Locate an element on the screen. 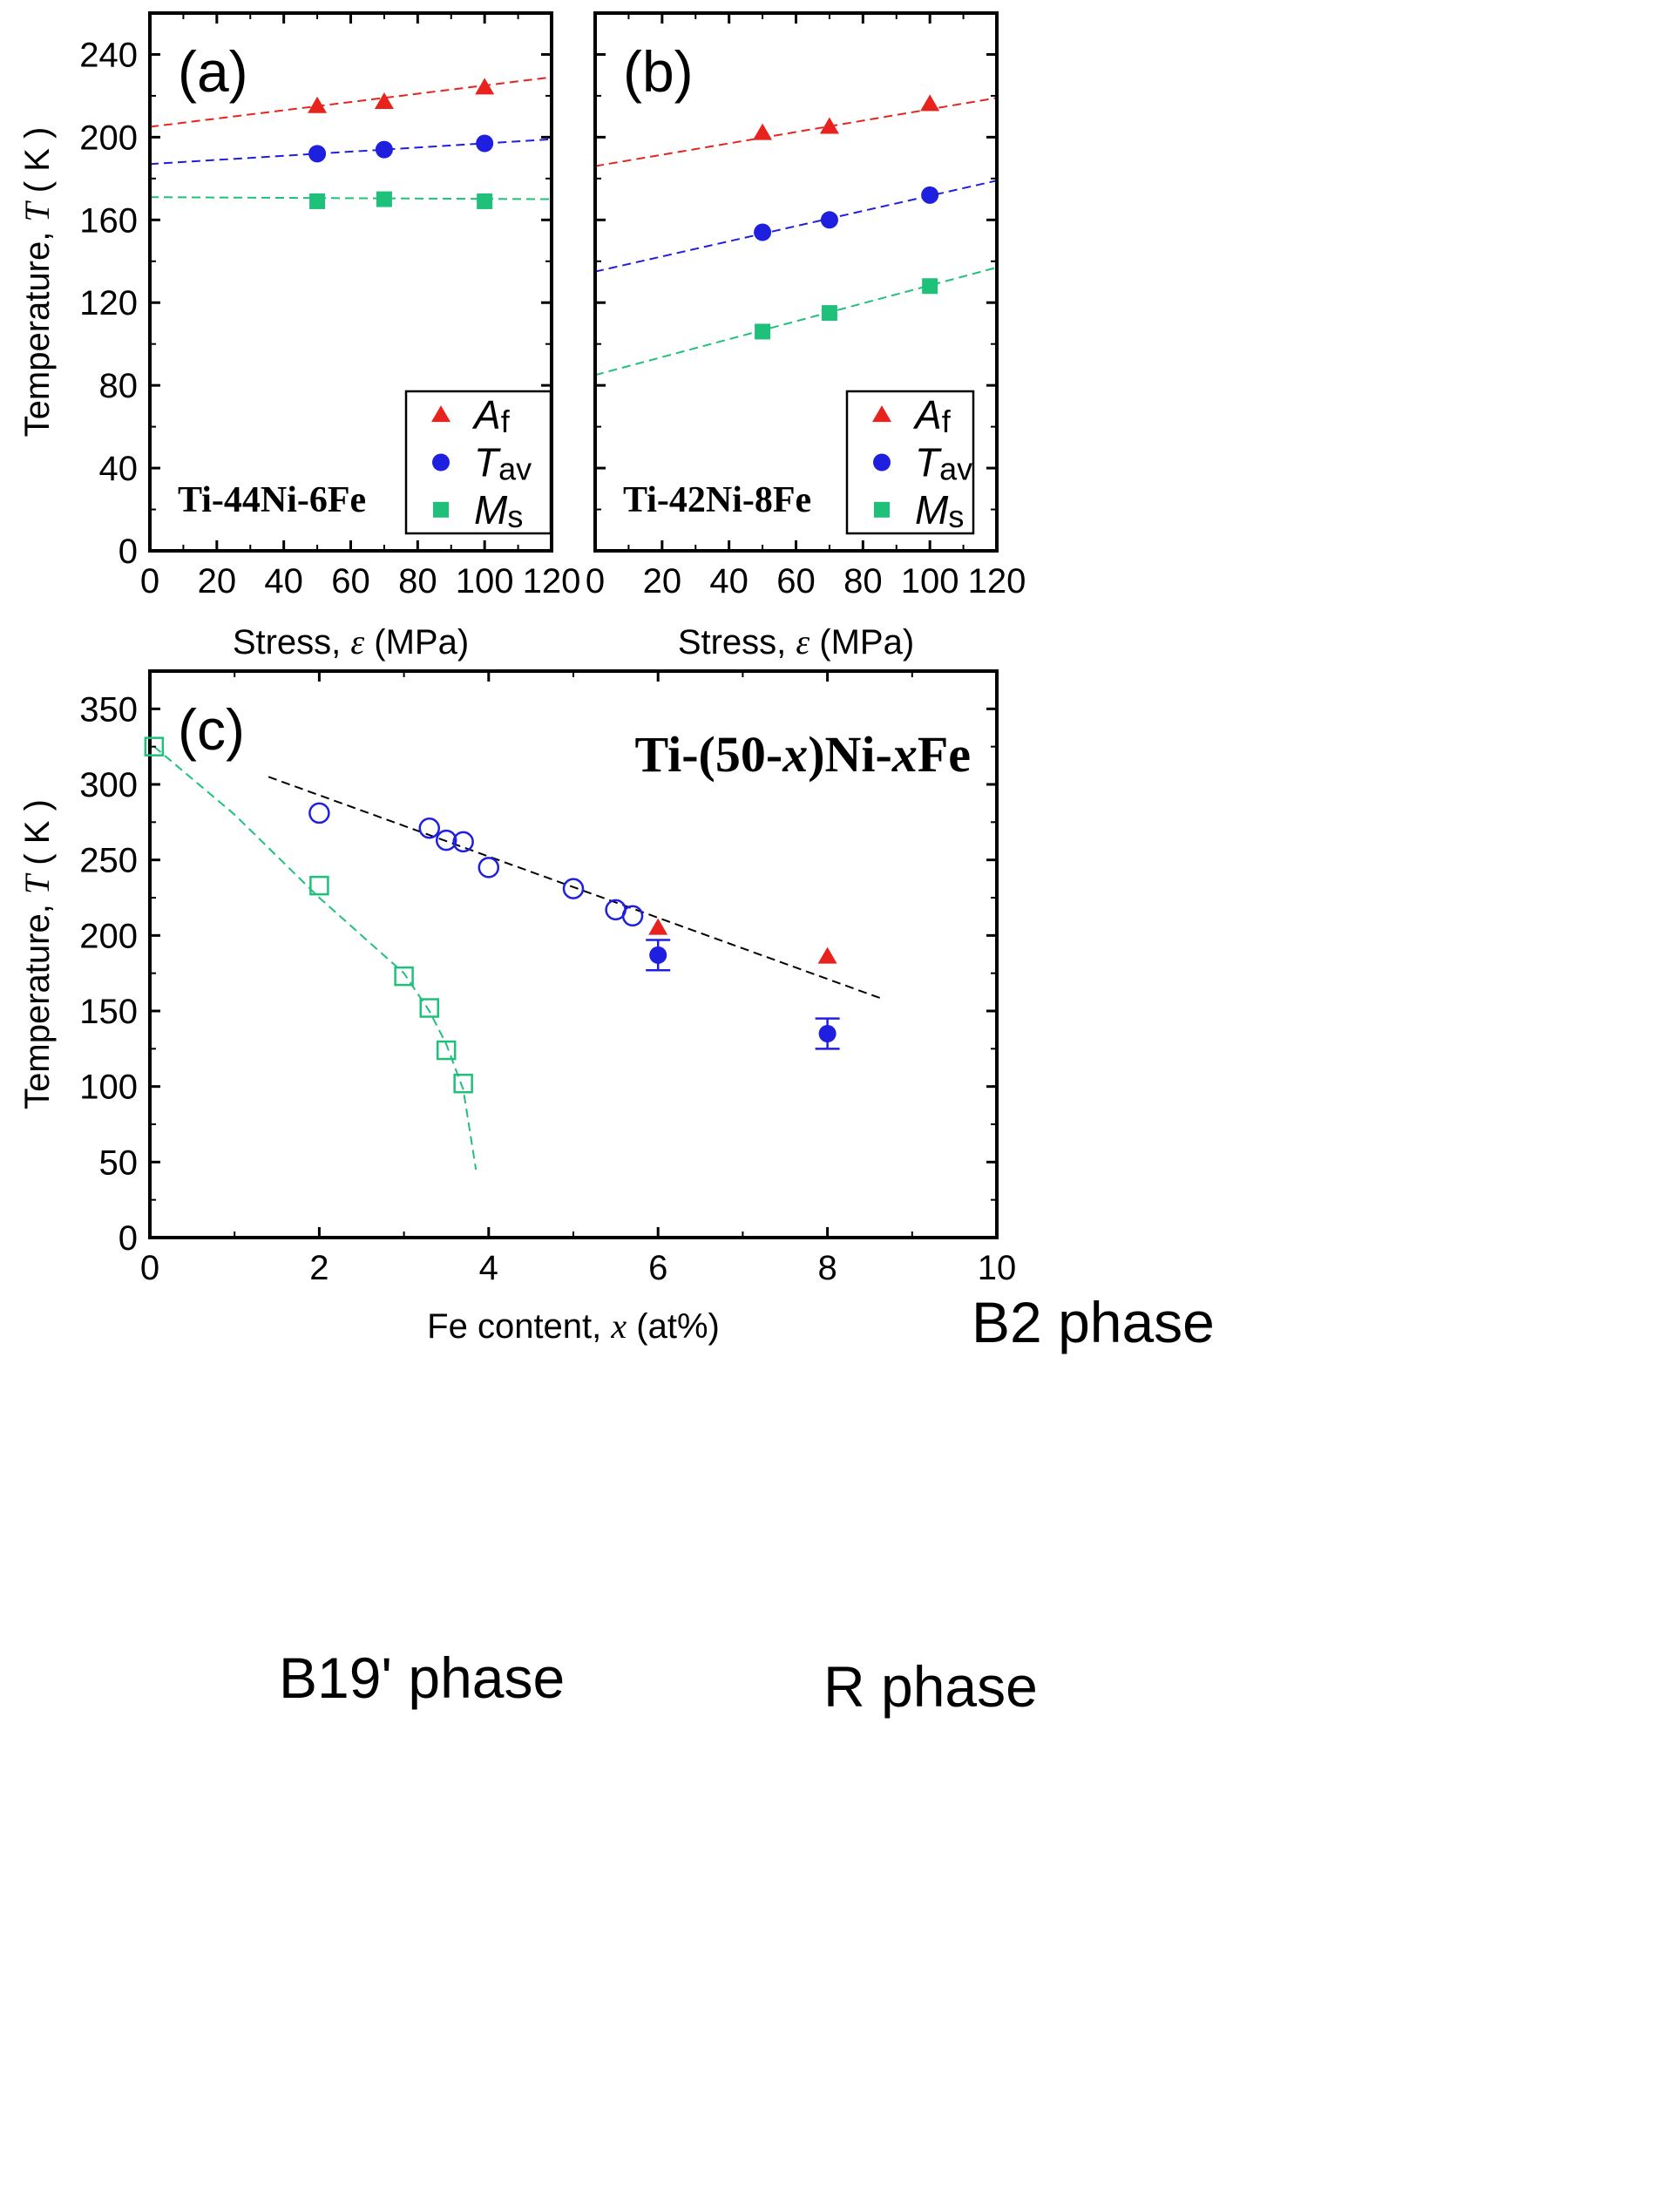 The height and width of the screenshot is (2205, 1680). x-tick-label: 4 is located at coordinates (488, 1268).